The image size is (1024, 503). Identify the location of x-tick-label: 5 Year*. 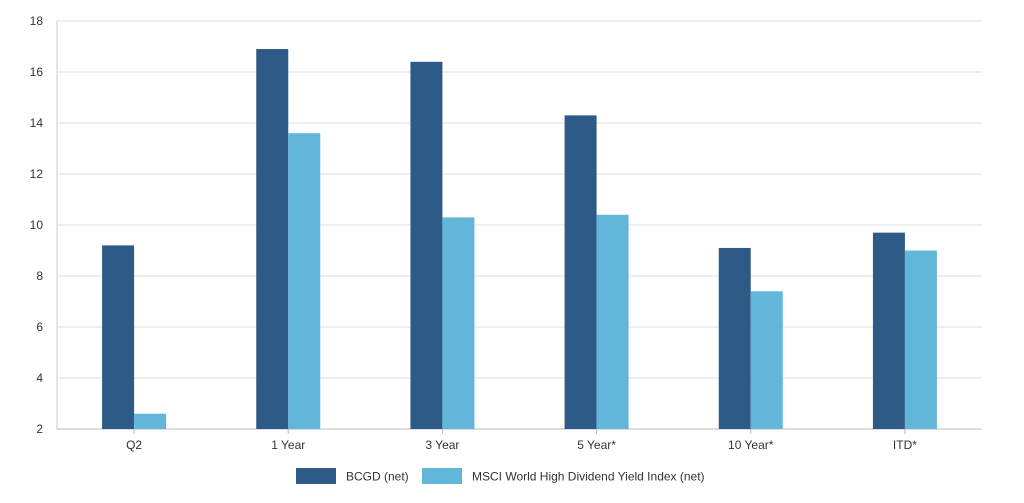
(596, 445).